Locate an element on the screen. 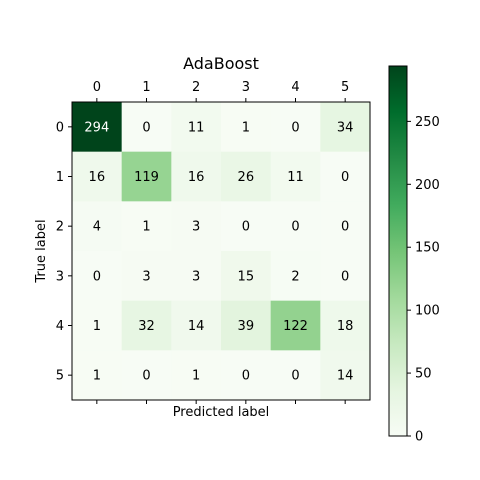 This screenshot has height=480, width=480. x-tick-label-0: 0 is located at coordinates (97, 87).